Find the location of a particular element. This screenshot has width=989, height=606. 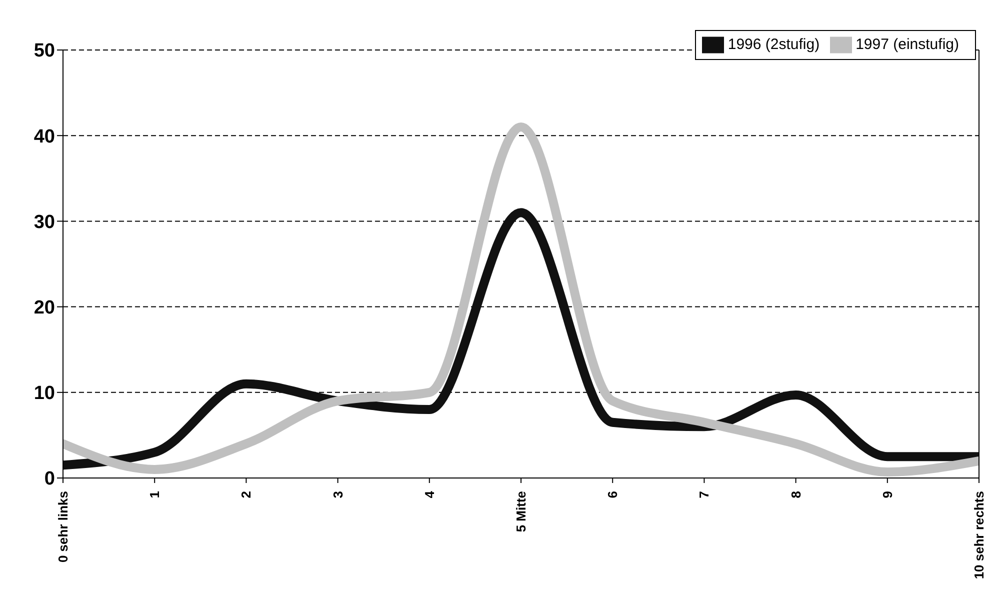

x-tick-label: 7 is located at coordinates (704, 494).